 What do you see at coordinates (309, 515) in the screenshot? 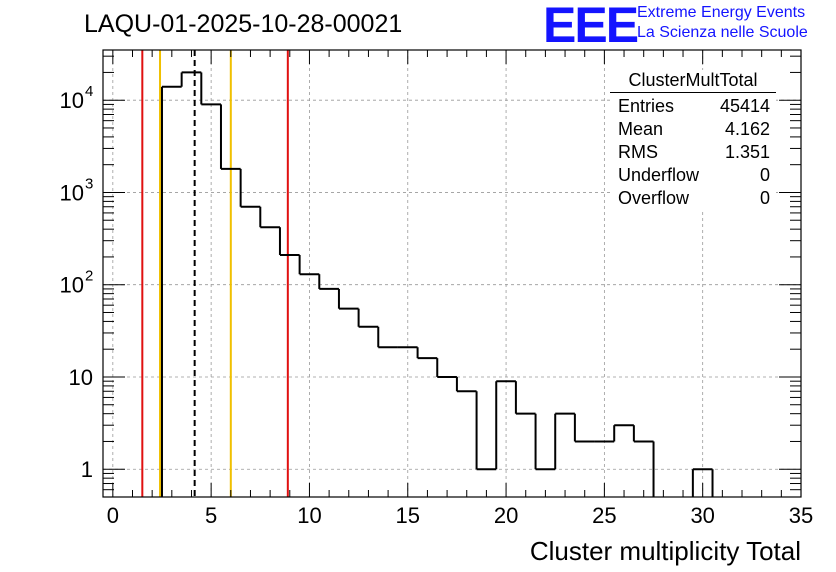
I see `x-tick-label: 10` at bounding box center [309, 515].